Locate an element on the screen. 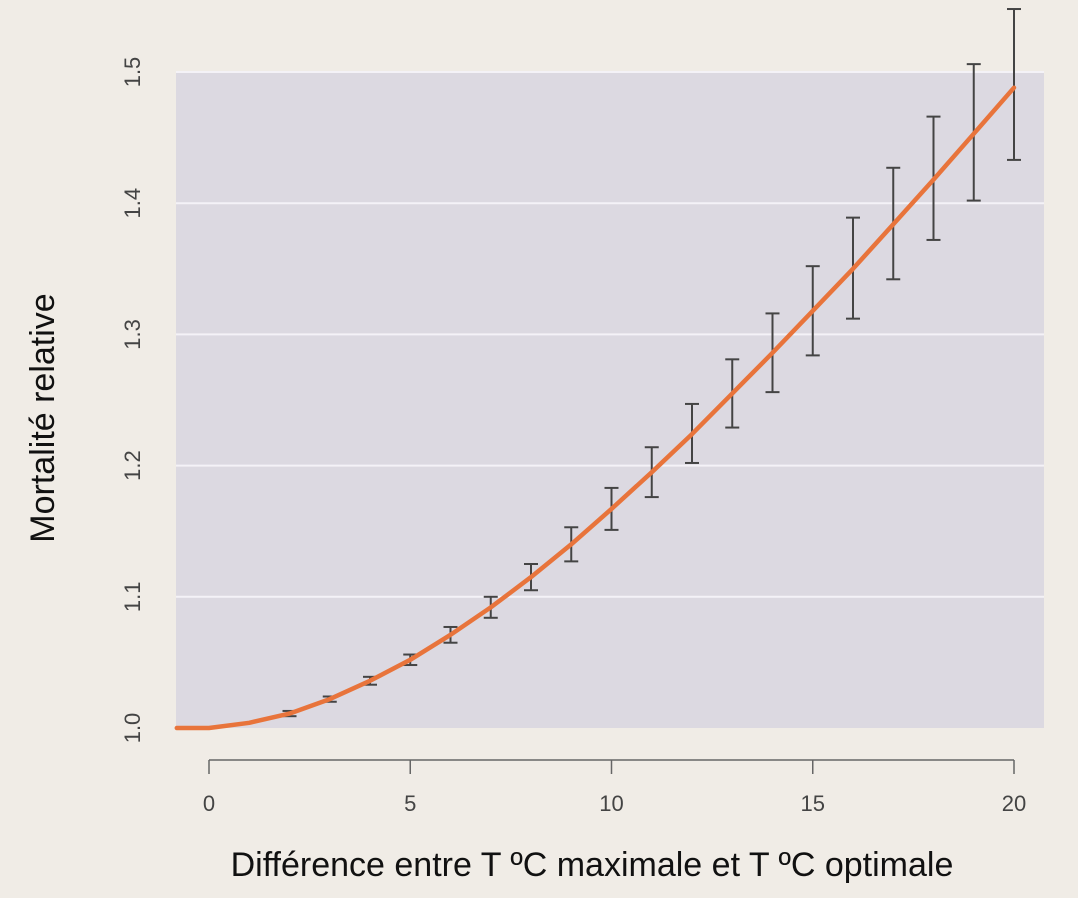 The width and height of the screenshot is (1078, 898). y-tick-label-1.3: 1.3 is located at coordinates (132, 334).